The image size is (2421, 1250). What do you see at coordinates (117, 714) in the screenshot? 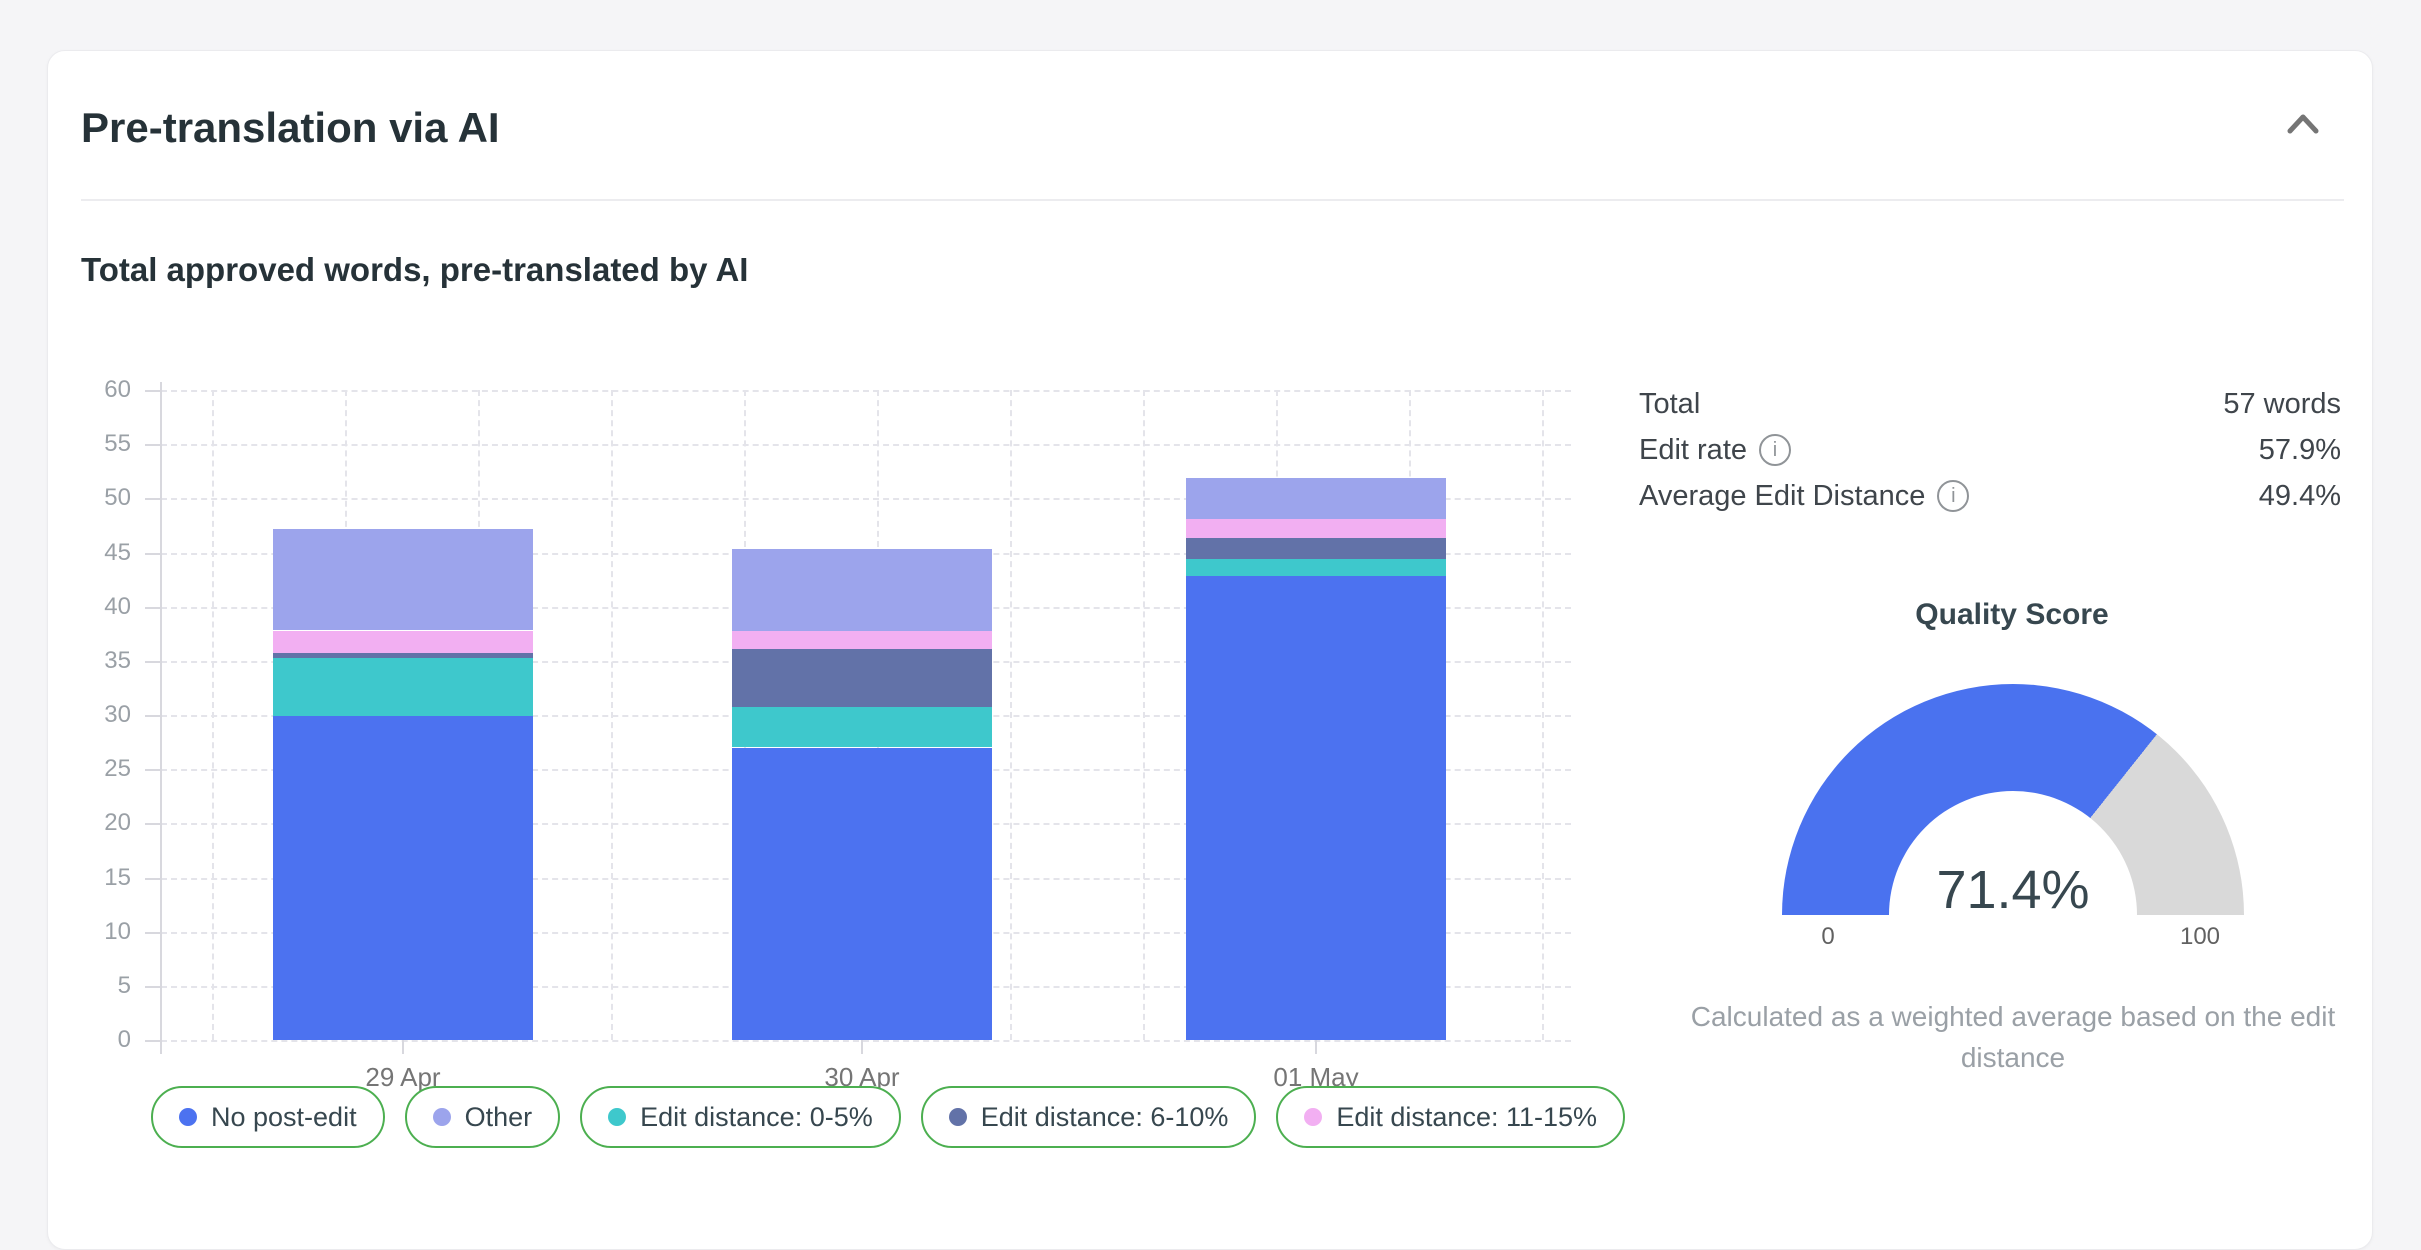
I see `y-axis-label-30: 30` at bounding box center [117, 714].